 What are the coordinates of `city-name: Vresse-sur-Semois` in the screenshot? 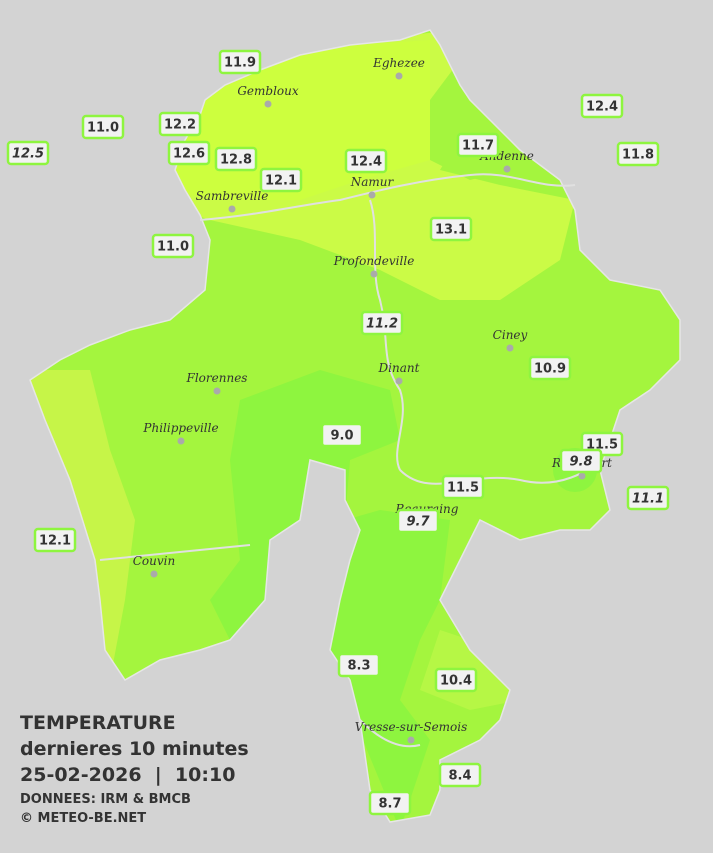 It's located at (411, 727).